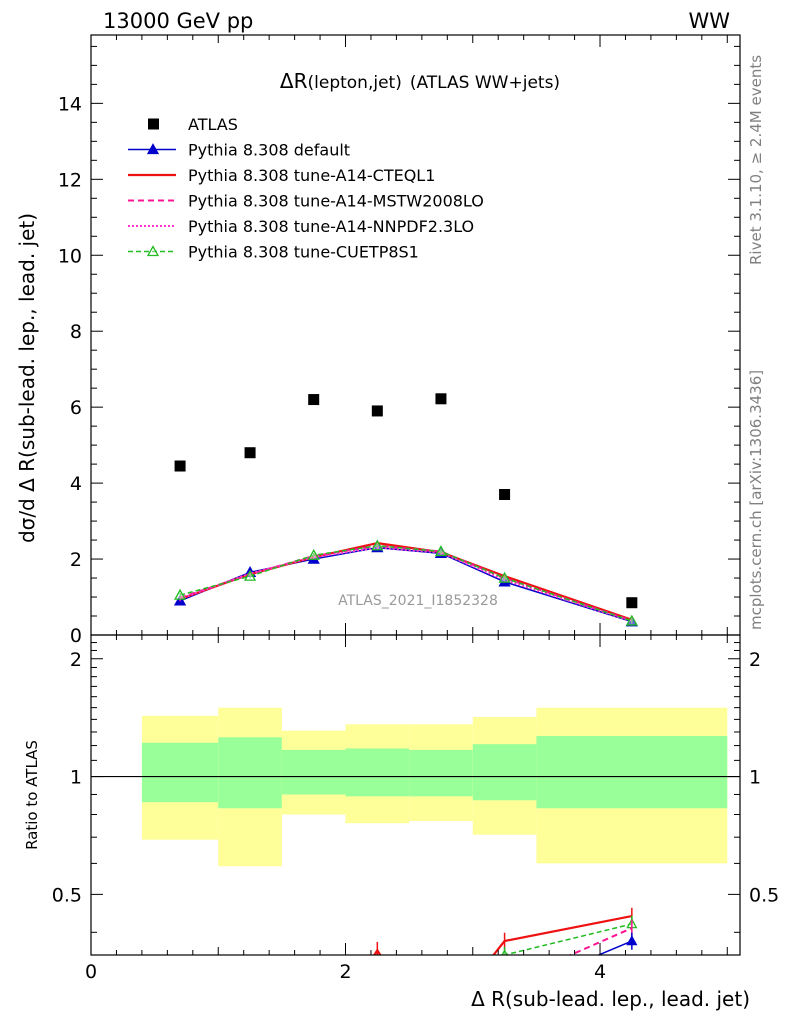 The height and width of the screenshot is (1024, 786). Describe the element at coordinates (178, 21) in the screenshot. I see `header-left: 13000 GeV pp` at that location.